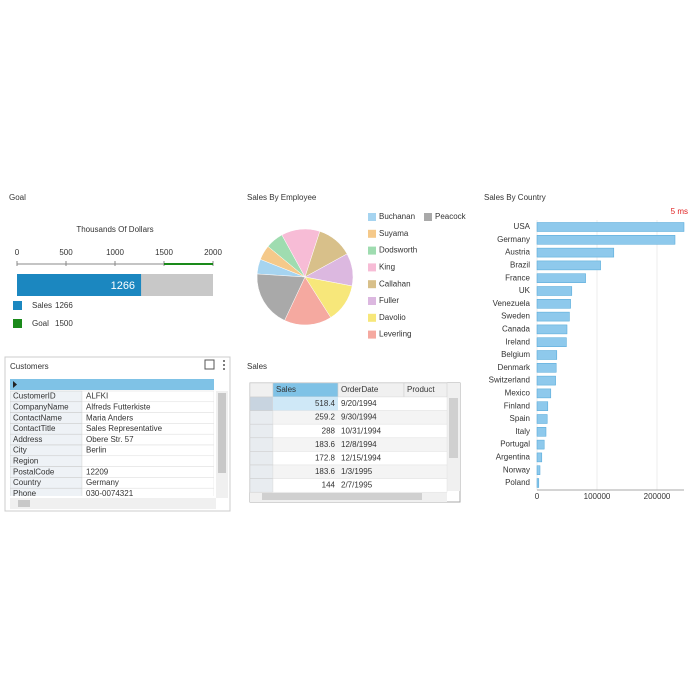 The image size is (700, 700). Describe the element at coordinates (27, 439) in the screenshot. I see `field-label: Address` at that location.